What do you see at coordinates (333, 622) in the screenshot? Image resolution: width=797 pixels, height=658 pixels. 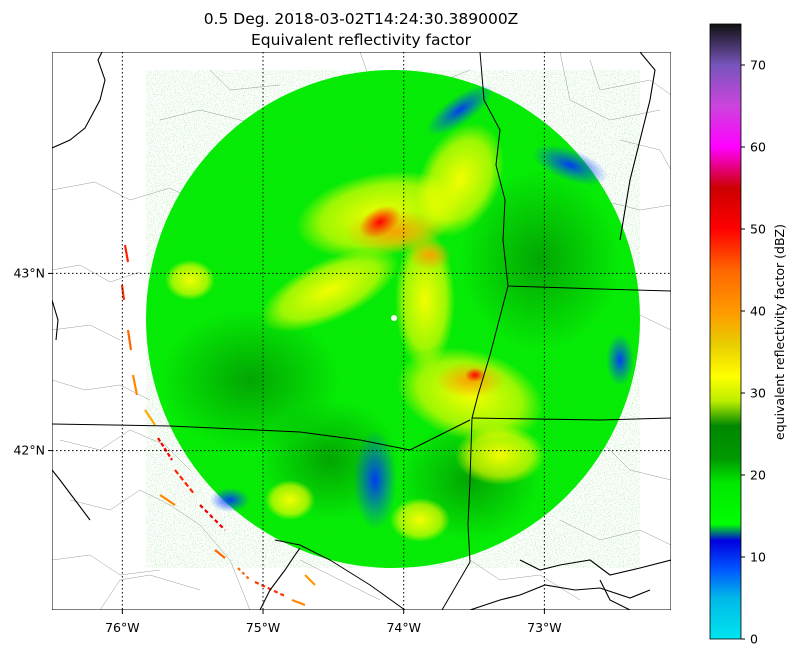 I see `x-axis-ticks: 76°W 75°W 74°W 73°W` at bounding box center [333, 622].